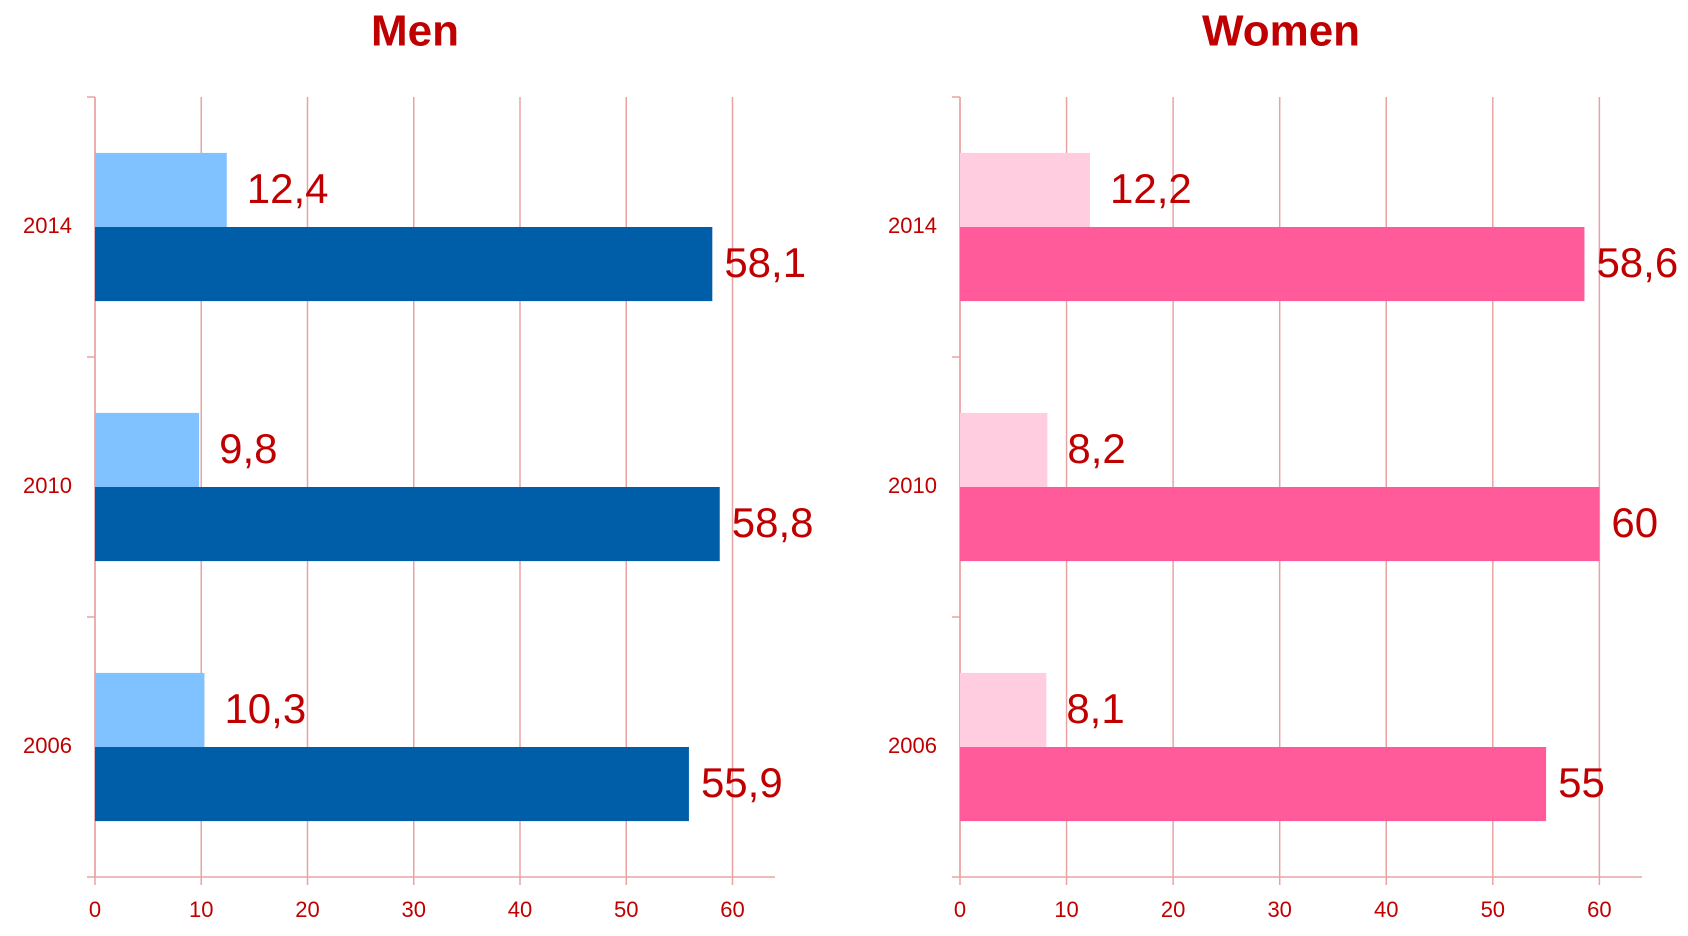 This screenshot has height=936, width=1688. Describe the element at coordinates (1281, 31) in the screenshot. I see `chart-title: Women` at that location.